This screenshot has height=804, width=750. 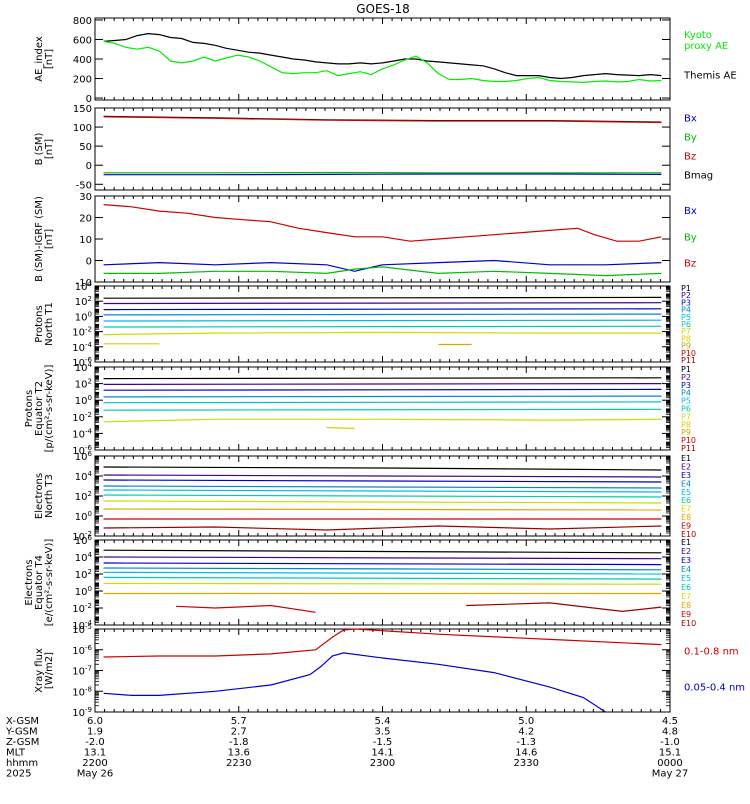 What do you see at coordinates (383, 314) in the screenshot?
I see `series-p4` at bounding box center [383, 314].